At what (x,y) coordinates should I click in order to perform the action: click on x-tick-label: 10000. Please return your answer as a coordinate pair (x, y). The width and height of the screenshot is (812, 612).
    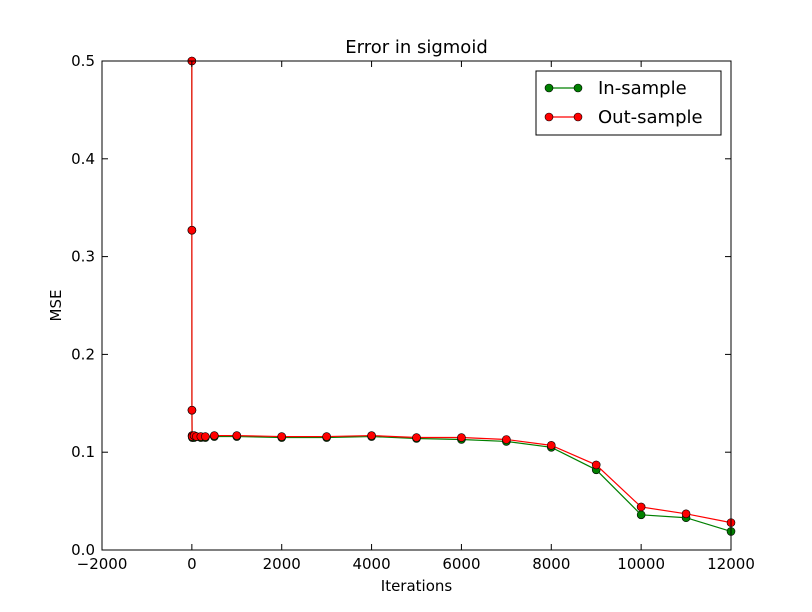
    Looking at the image, I should click on (641, 564).